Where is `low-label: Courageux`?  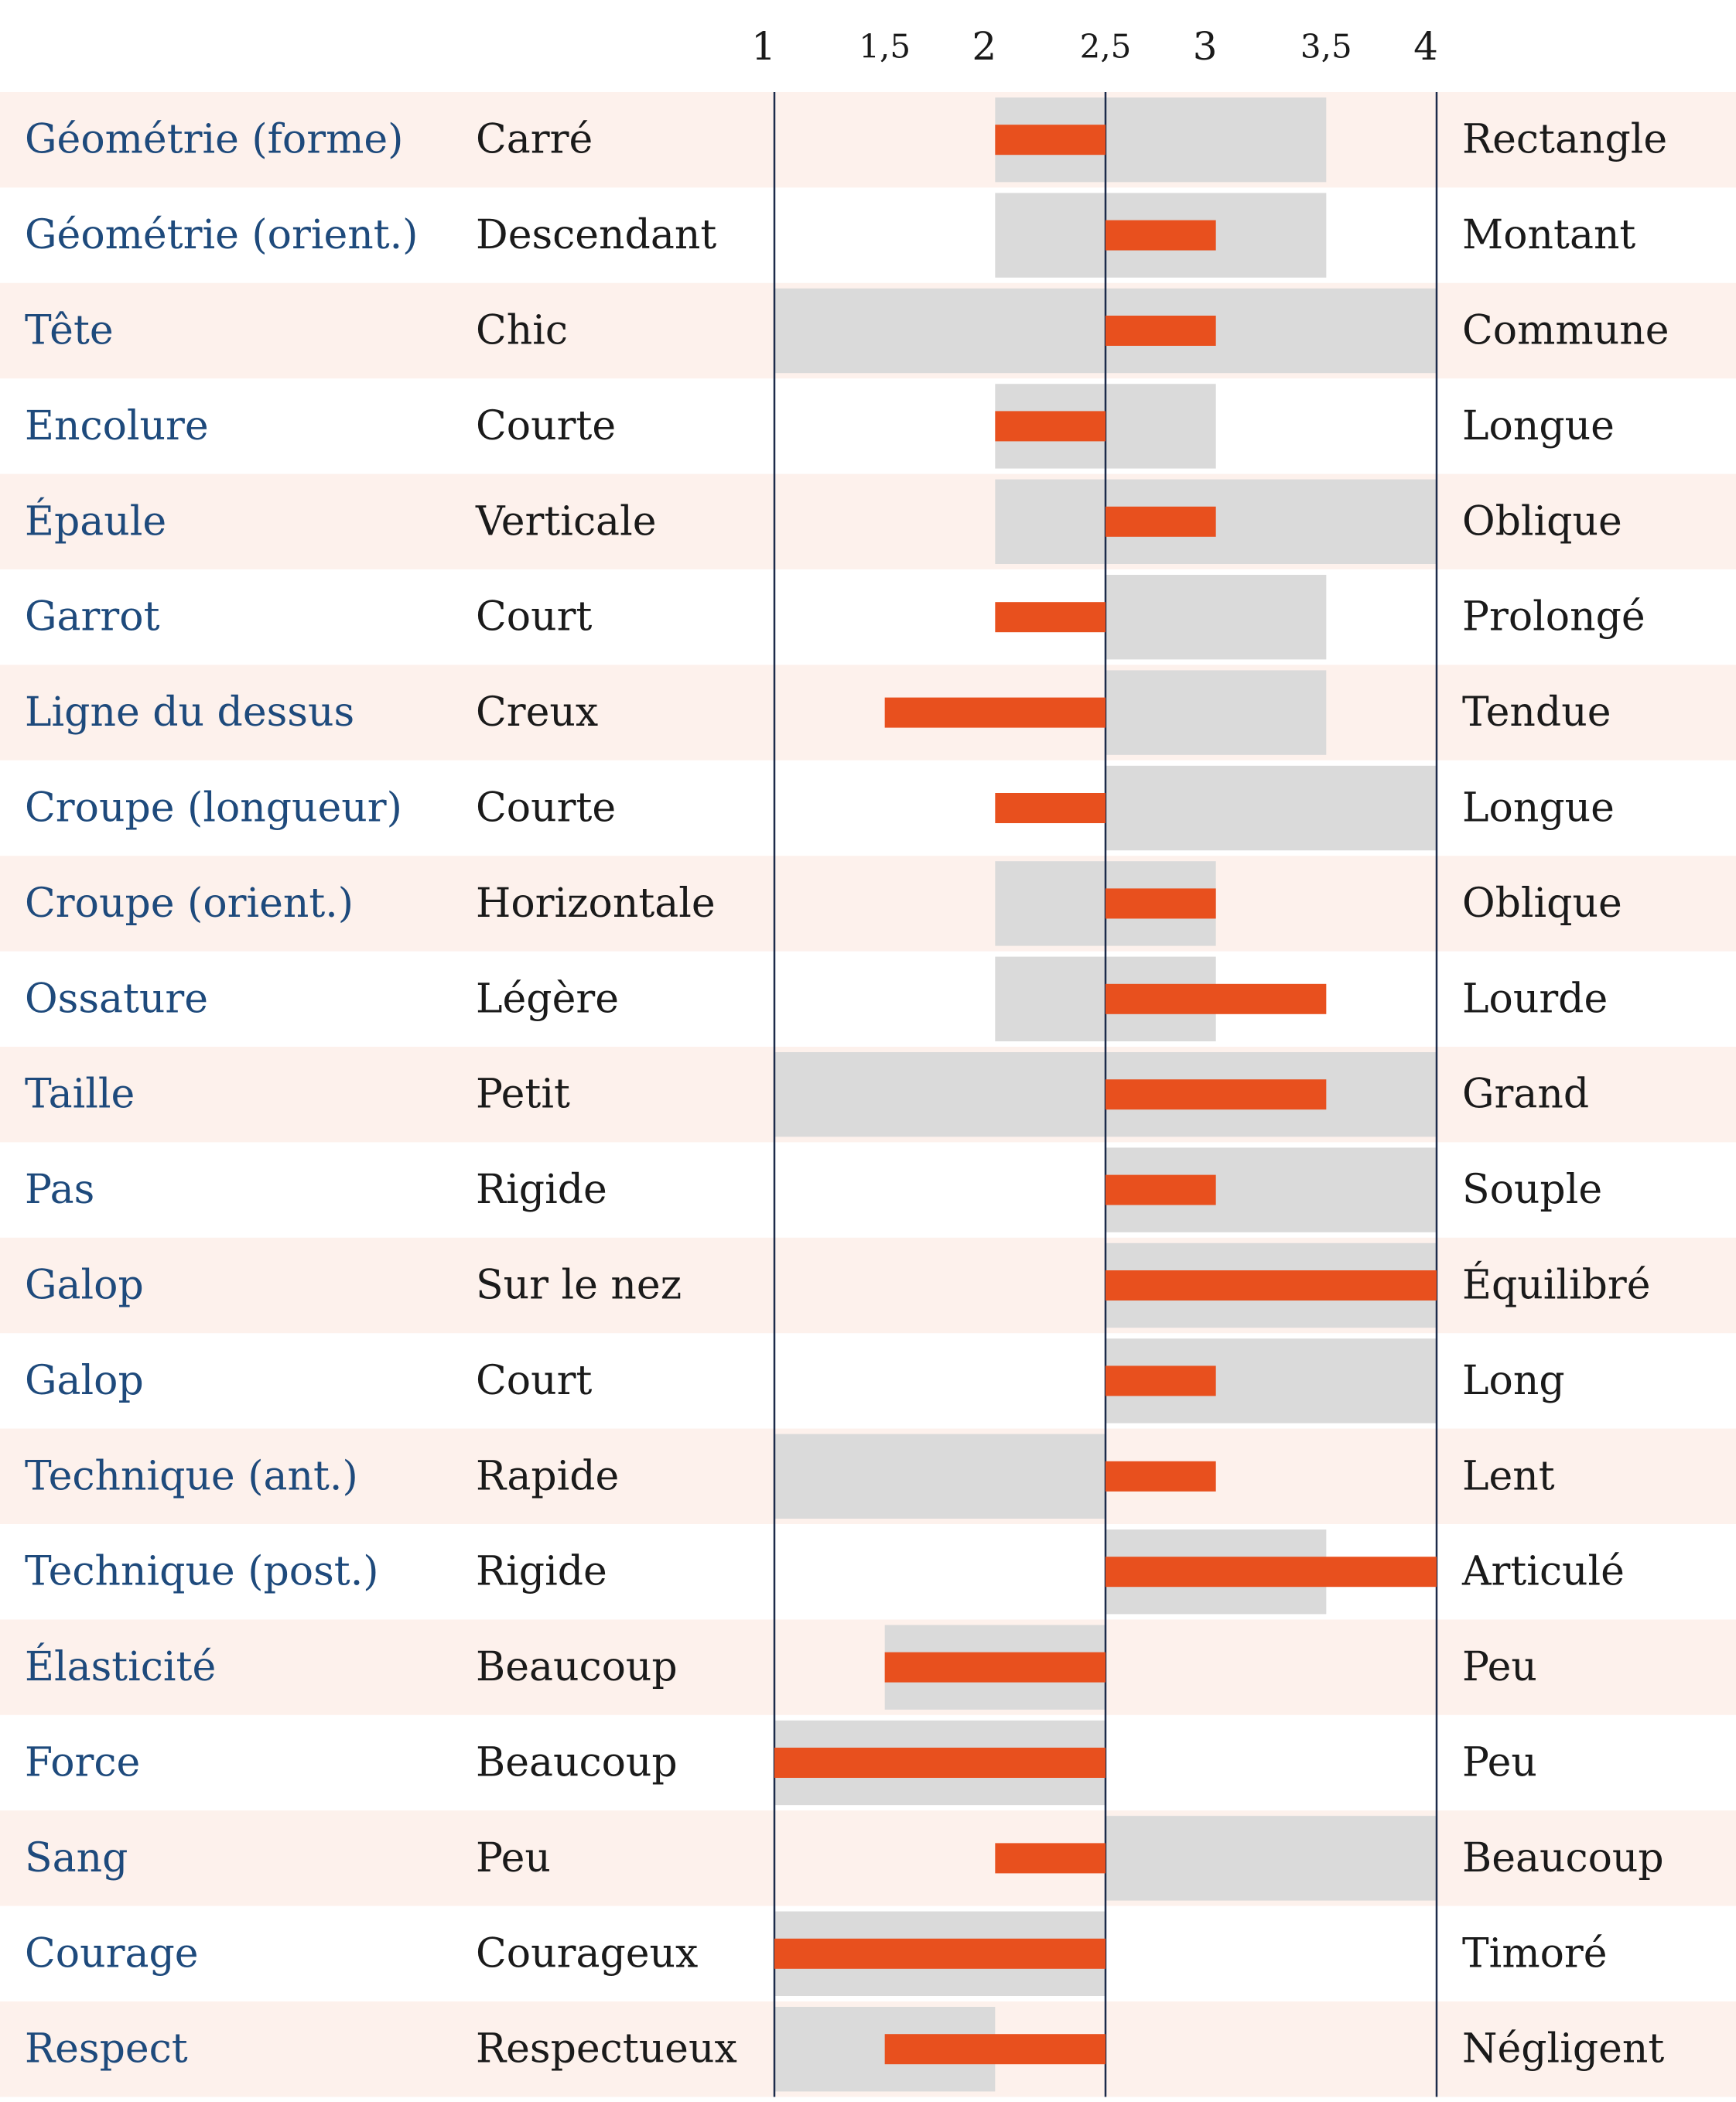 low-label: Courageux is located at coordinates (587, 1953).